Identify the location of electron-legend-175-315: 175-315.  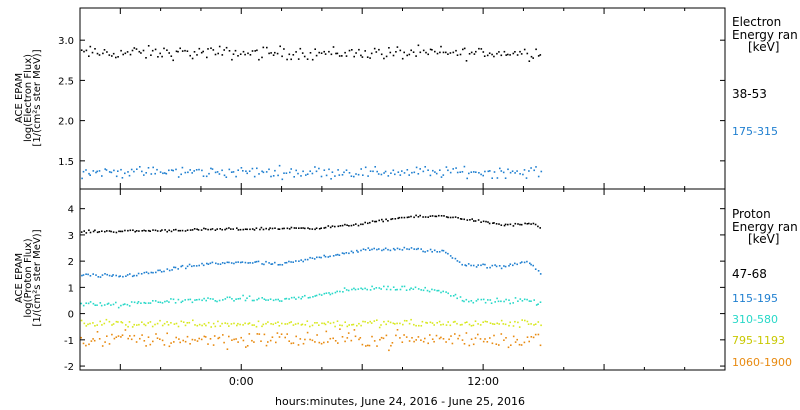
(755, 131).